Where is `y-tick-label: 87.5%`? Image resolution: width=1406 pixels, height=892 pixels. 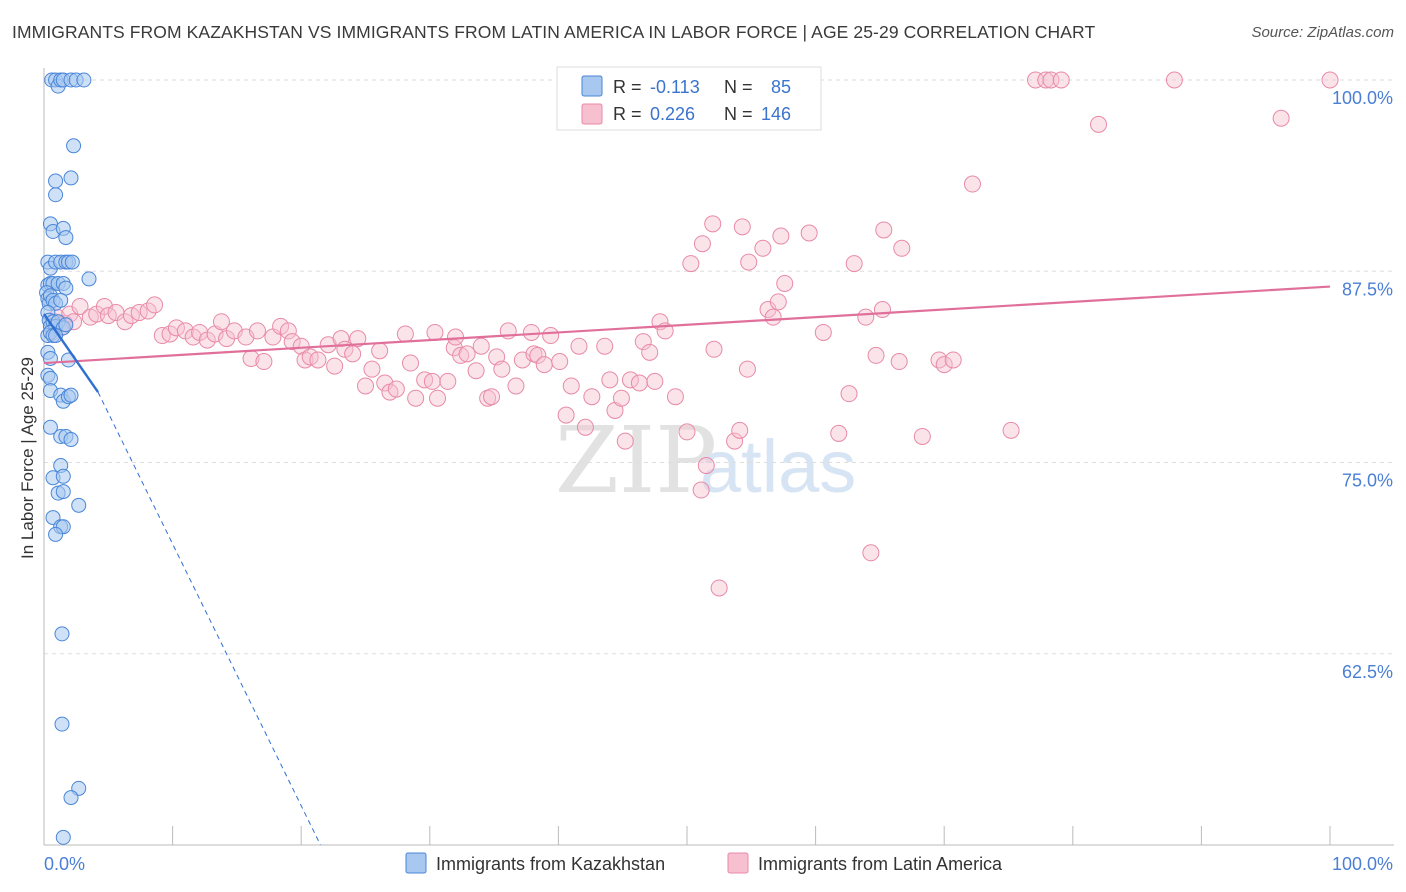
y-tick-label: 87.5% is located at coordinates (1367, 289).